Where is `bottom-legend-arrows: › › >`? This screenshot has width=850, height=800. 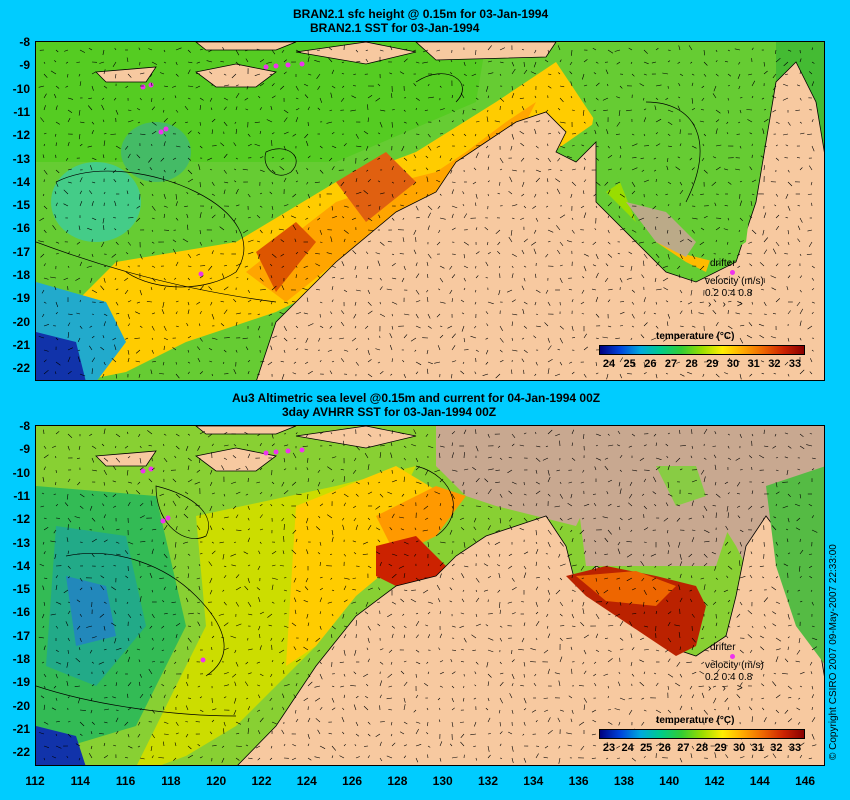
bottom-legend-arrows: › › > is located at coordinates (725, 688).